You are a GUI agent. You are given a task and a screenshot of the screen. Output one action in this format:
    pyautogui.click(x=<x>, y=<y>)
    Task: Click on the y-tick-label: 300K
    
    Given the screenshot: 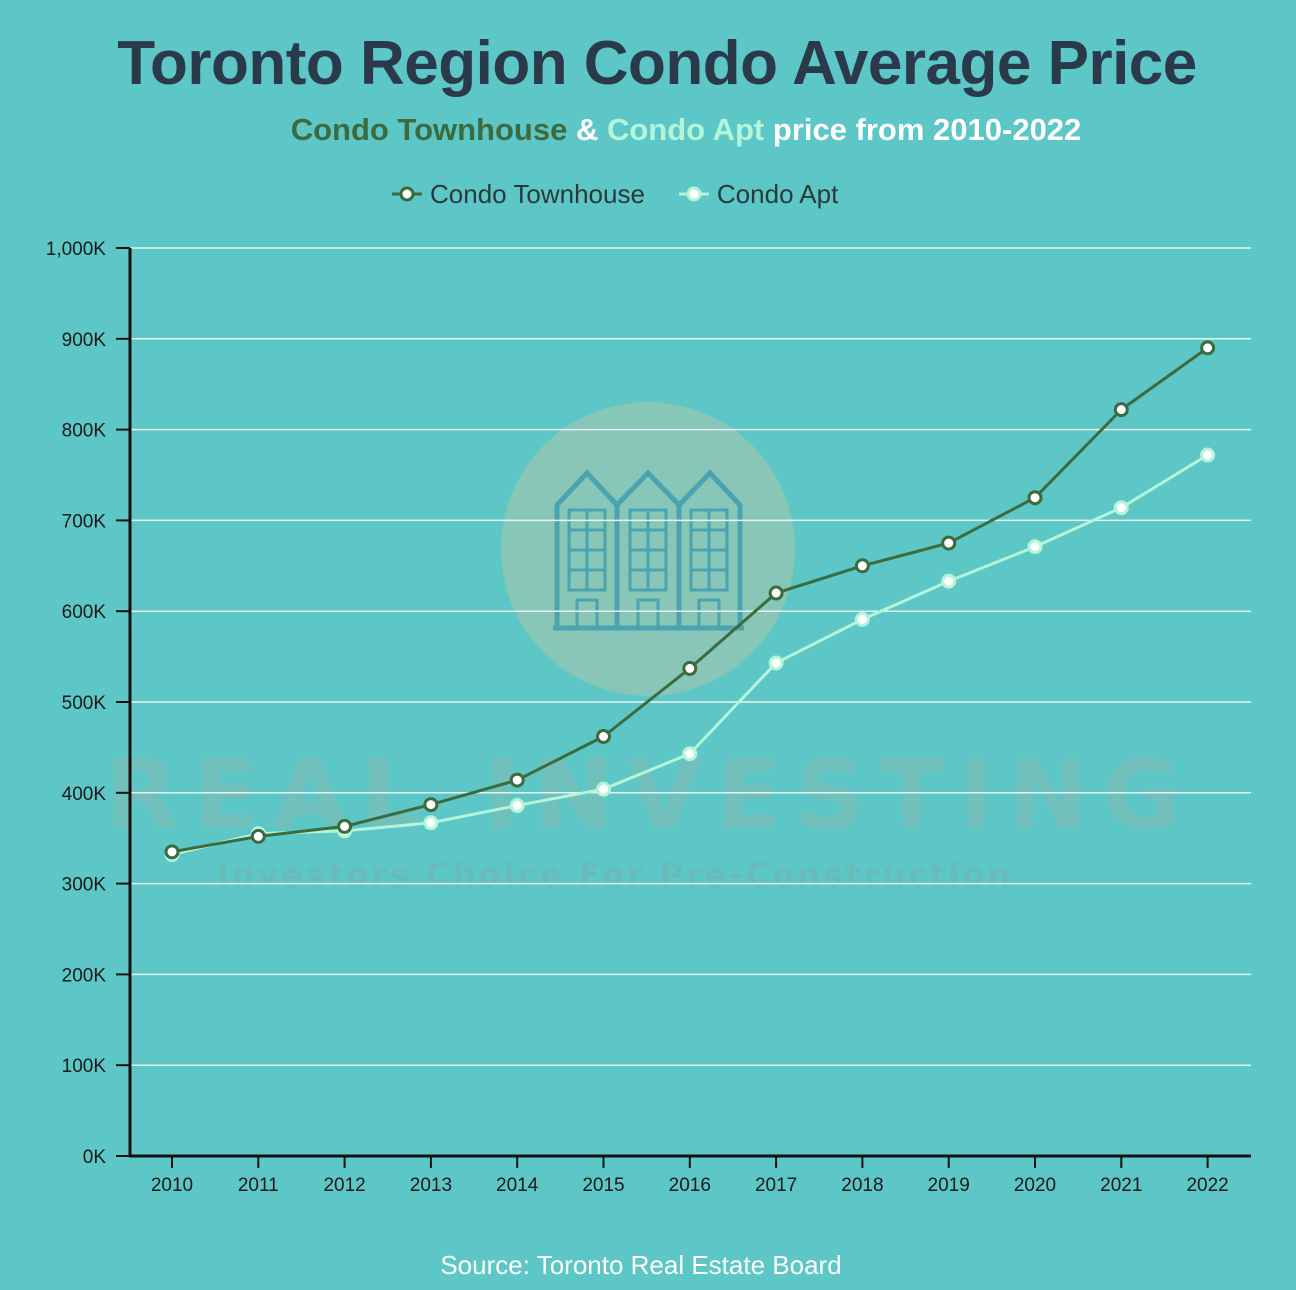 What is the action you would take?
    pyautogui.click(x=84, y=885)
    